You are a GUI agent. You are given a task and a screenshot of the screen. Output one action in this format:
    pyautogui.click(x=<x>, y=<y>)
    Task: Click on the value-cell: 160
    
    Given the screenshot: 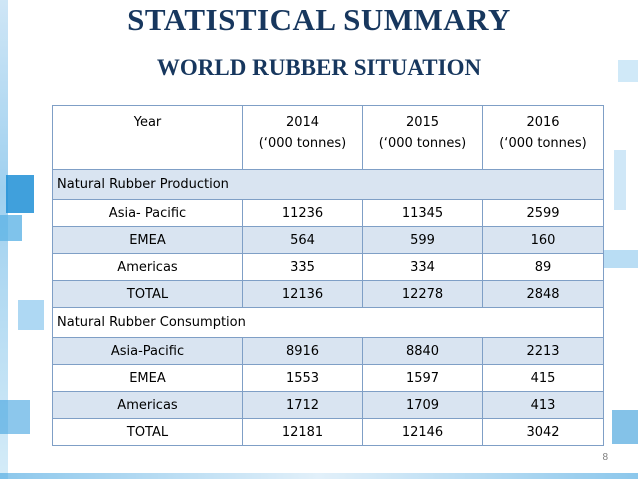 What is the action you would take?
    pyautogui.click(x=543, y=240)
    